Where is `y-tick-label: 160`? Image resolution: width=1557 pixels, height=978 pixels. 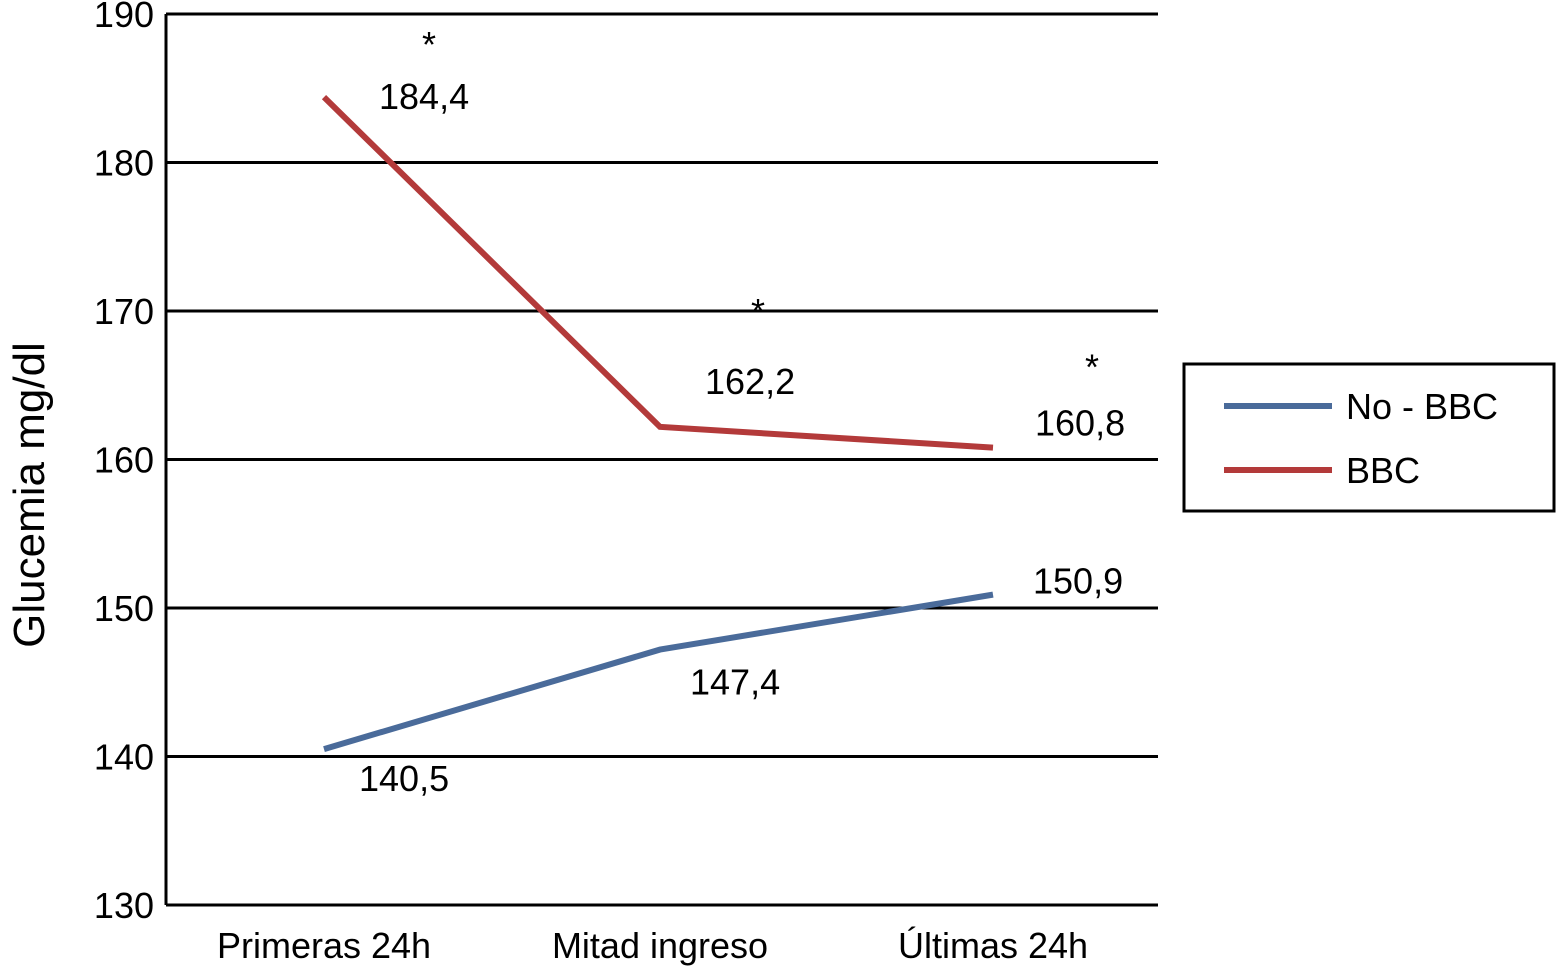 y-tick-label: 160 is located at coordinates (124, 460).